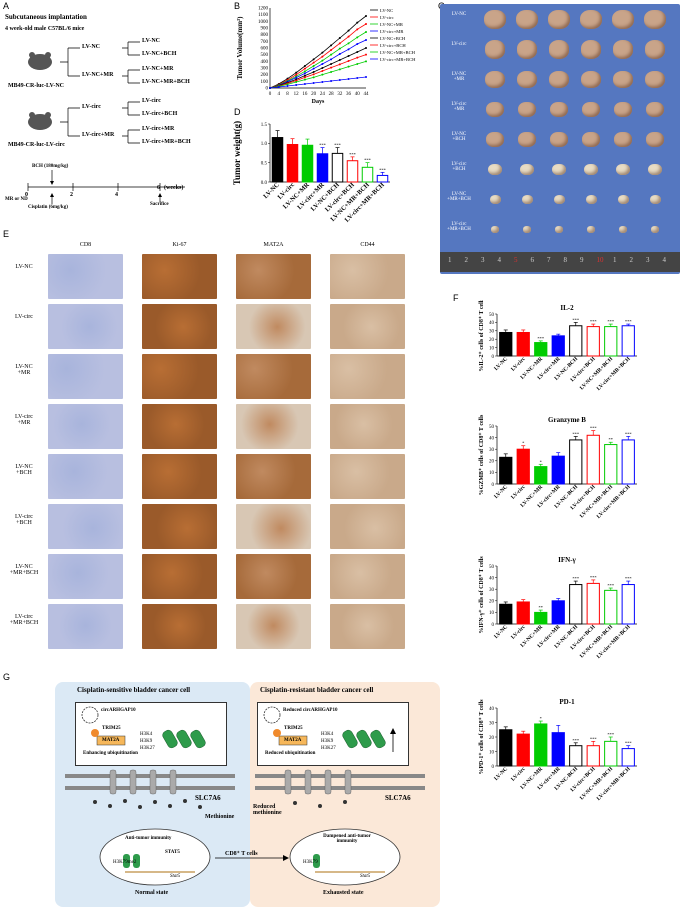 The height and width of the screenshot is (912, 685). What do you see at coordinates (314, 94) in the screenshot?
I see `x-tick-label: 20` at bounding box center [314, 94].